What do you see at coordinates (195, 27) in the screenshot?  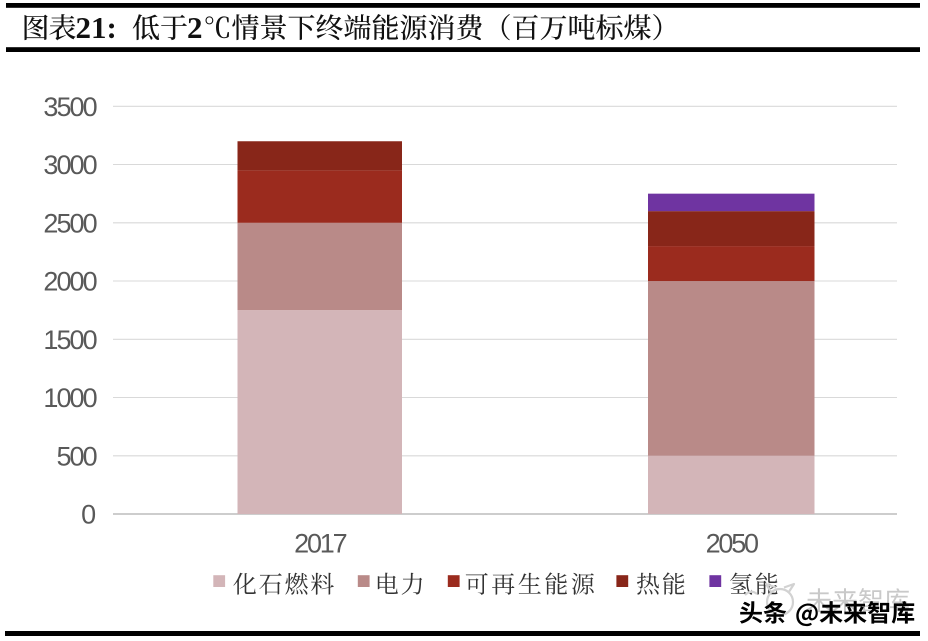 I see `svg-text: 2` at bounding box center [195, 27].